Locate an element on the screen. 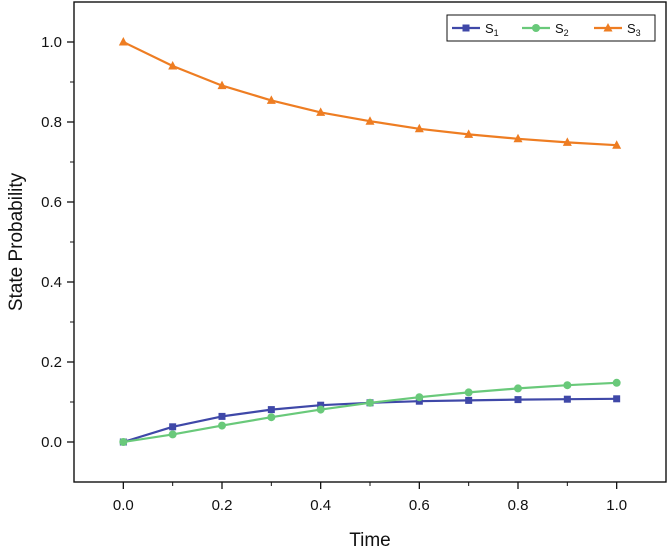  legend-item: S2 is located at coordinates (545, 29).